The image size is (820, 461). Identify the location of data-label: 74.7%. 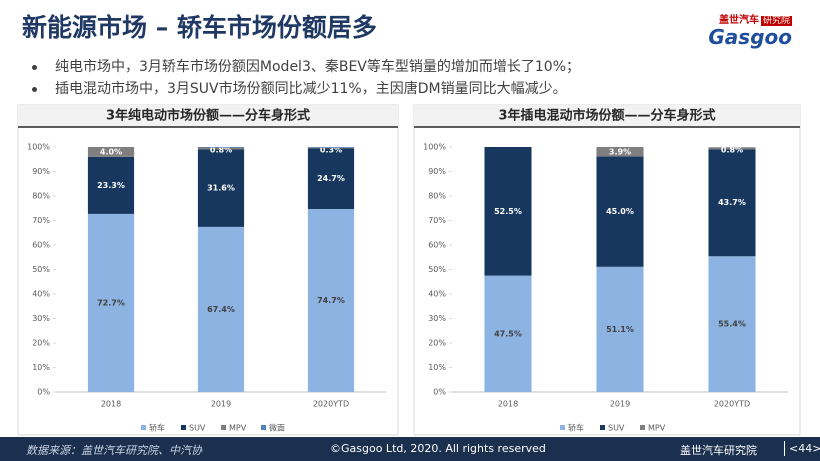
(331, 300).